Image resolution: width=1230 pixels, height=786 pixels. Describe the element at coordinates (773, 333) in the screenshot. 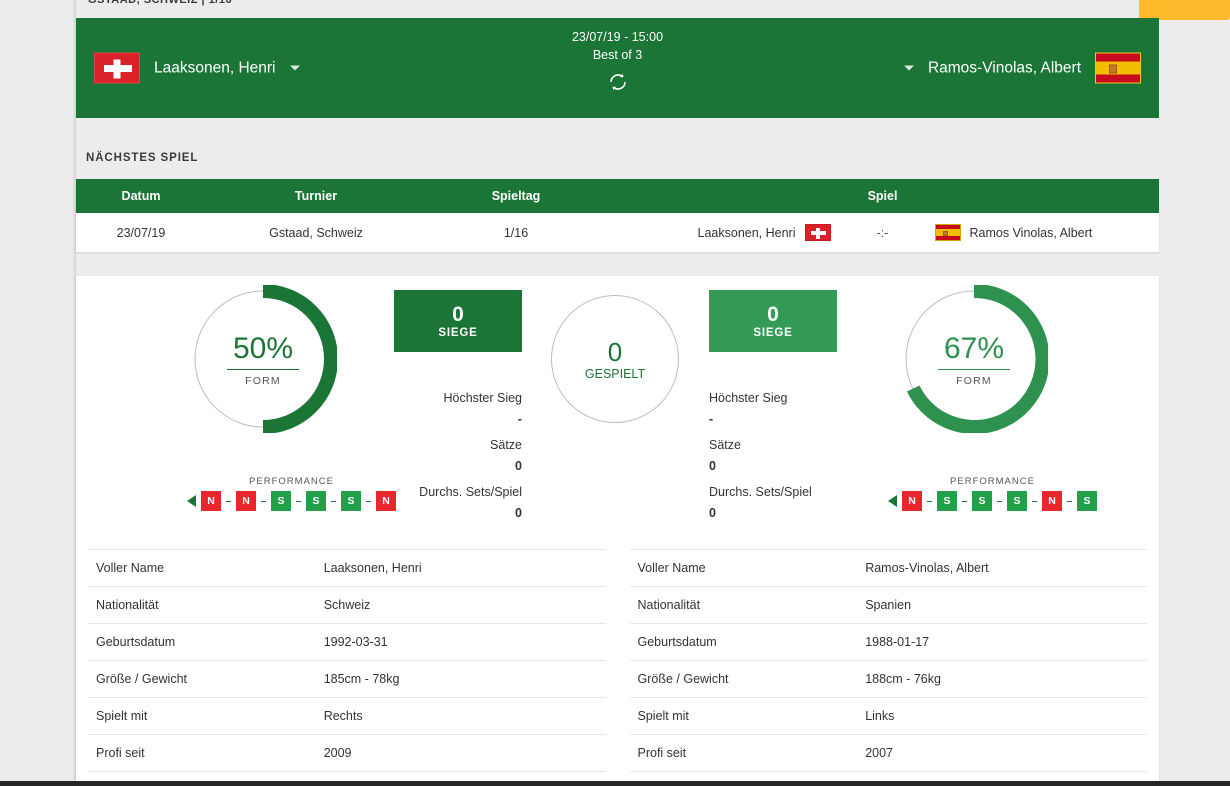

I see `wins-caption-right: SIEGE` at that location.